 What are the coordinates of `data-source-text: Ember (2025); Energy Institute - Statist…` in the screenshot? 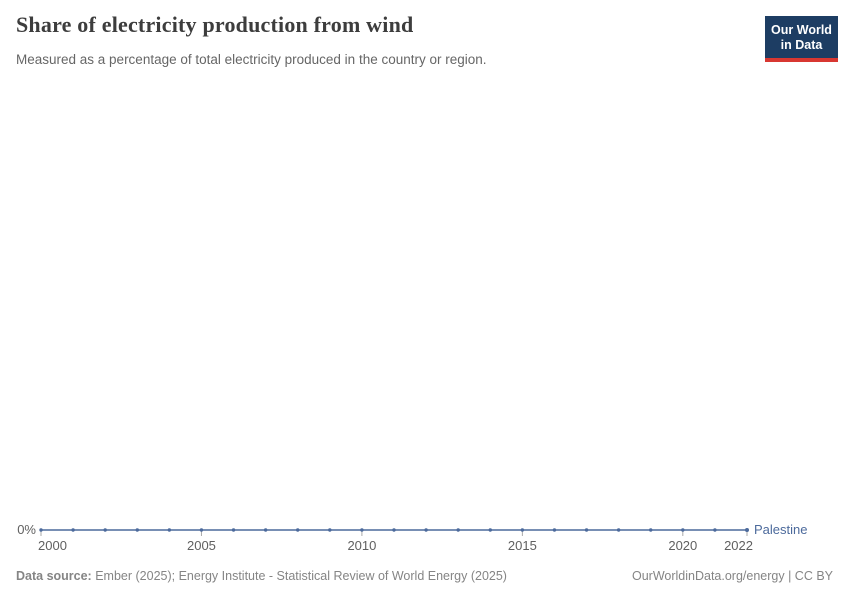 It's located at (299, 576).